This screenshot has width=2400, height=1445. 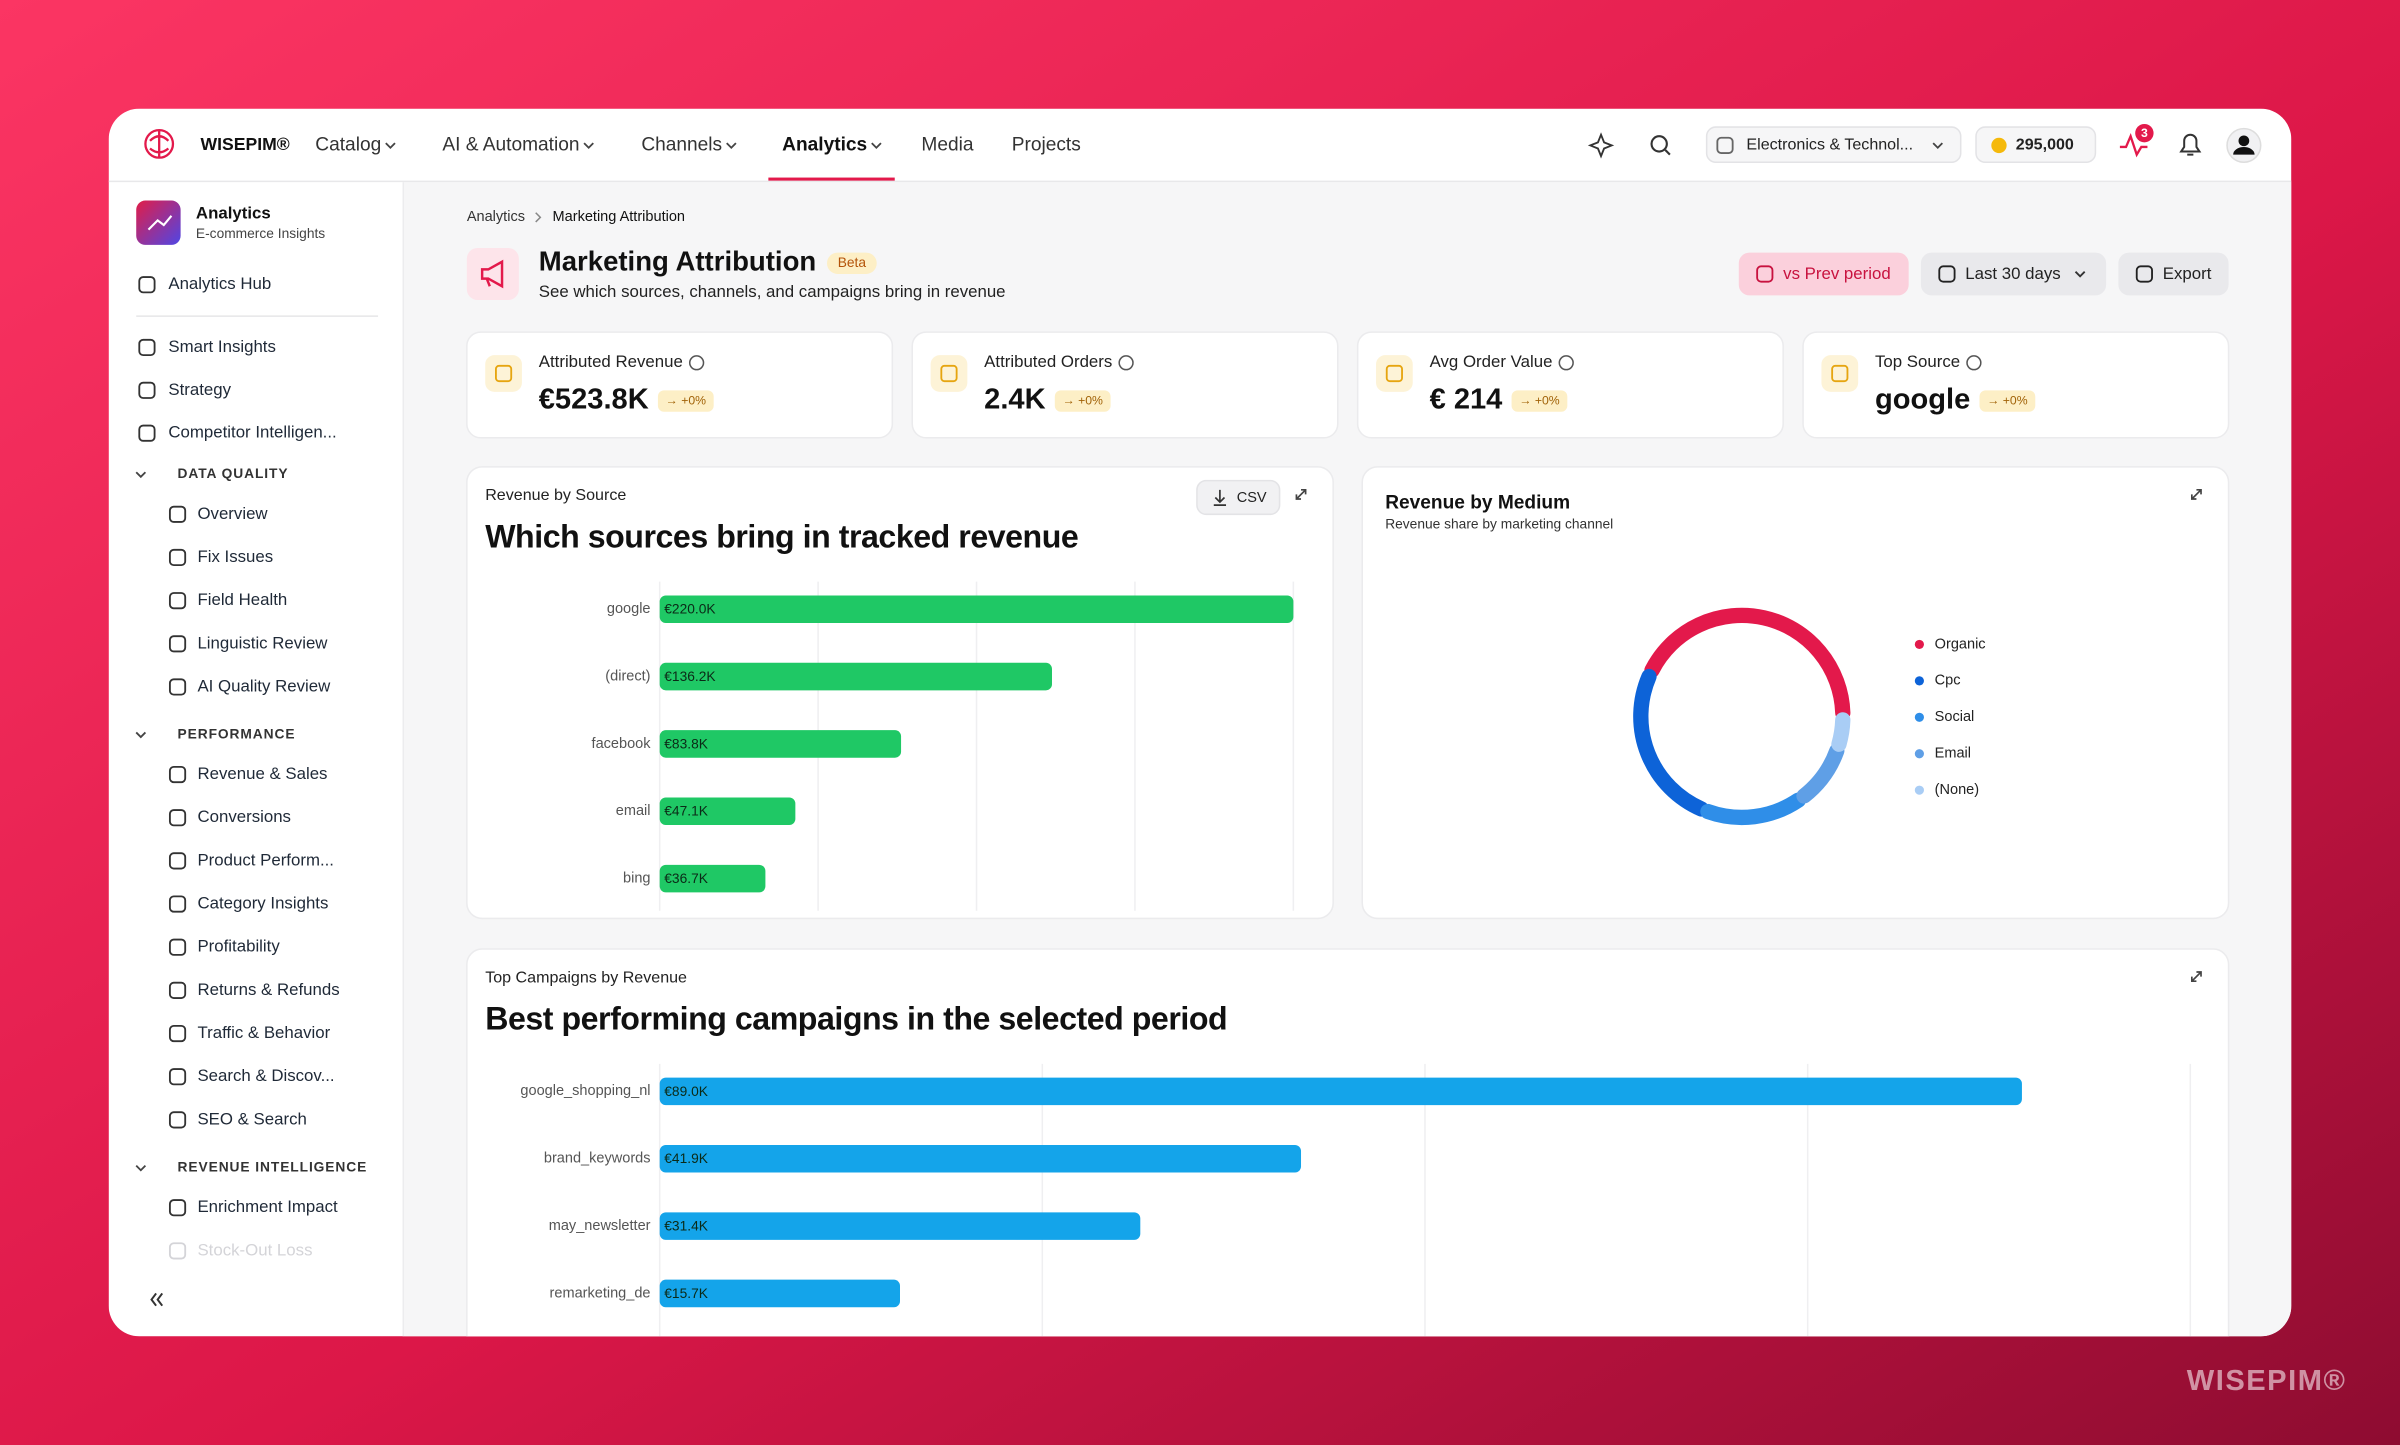 I want to click on brand: WISEPIM®, so click(x=245, y=144).